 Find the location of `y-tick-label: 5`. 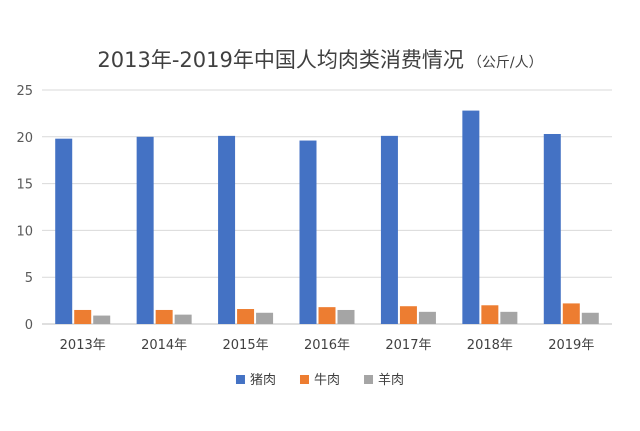

y-tick-label: 5 is located at coordinates (29, 278).